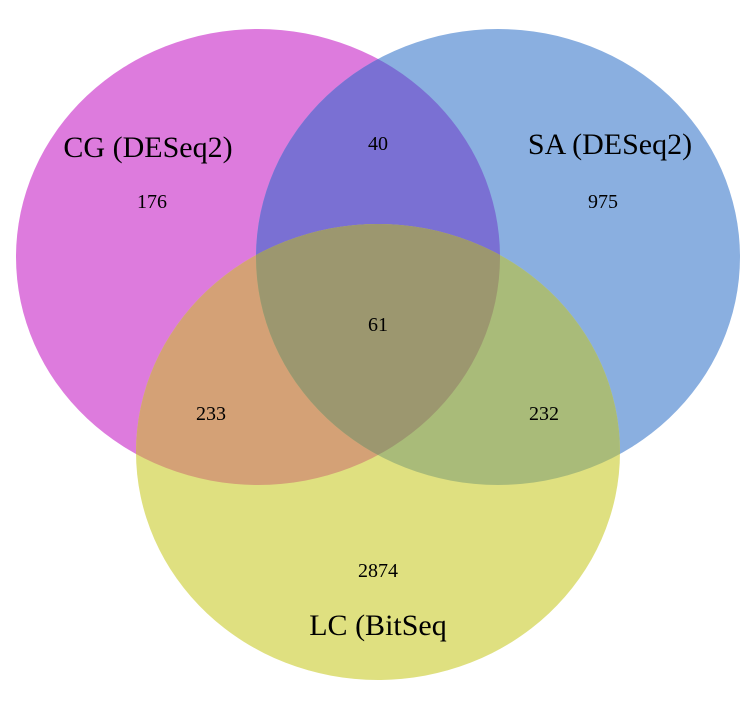 The image size is (756, 709). I want to click on count-lc-only: 2874, so click(378, 571).